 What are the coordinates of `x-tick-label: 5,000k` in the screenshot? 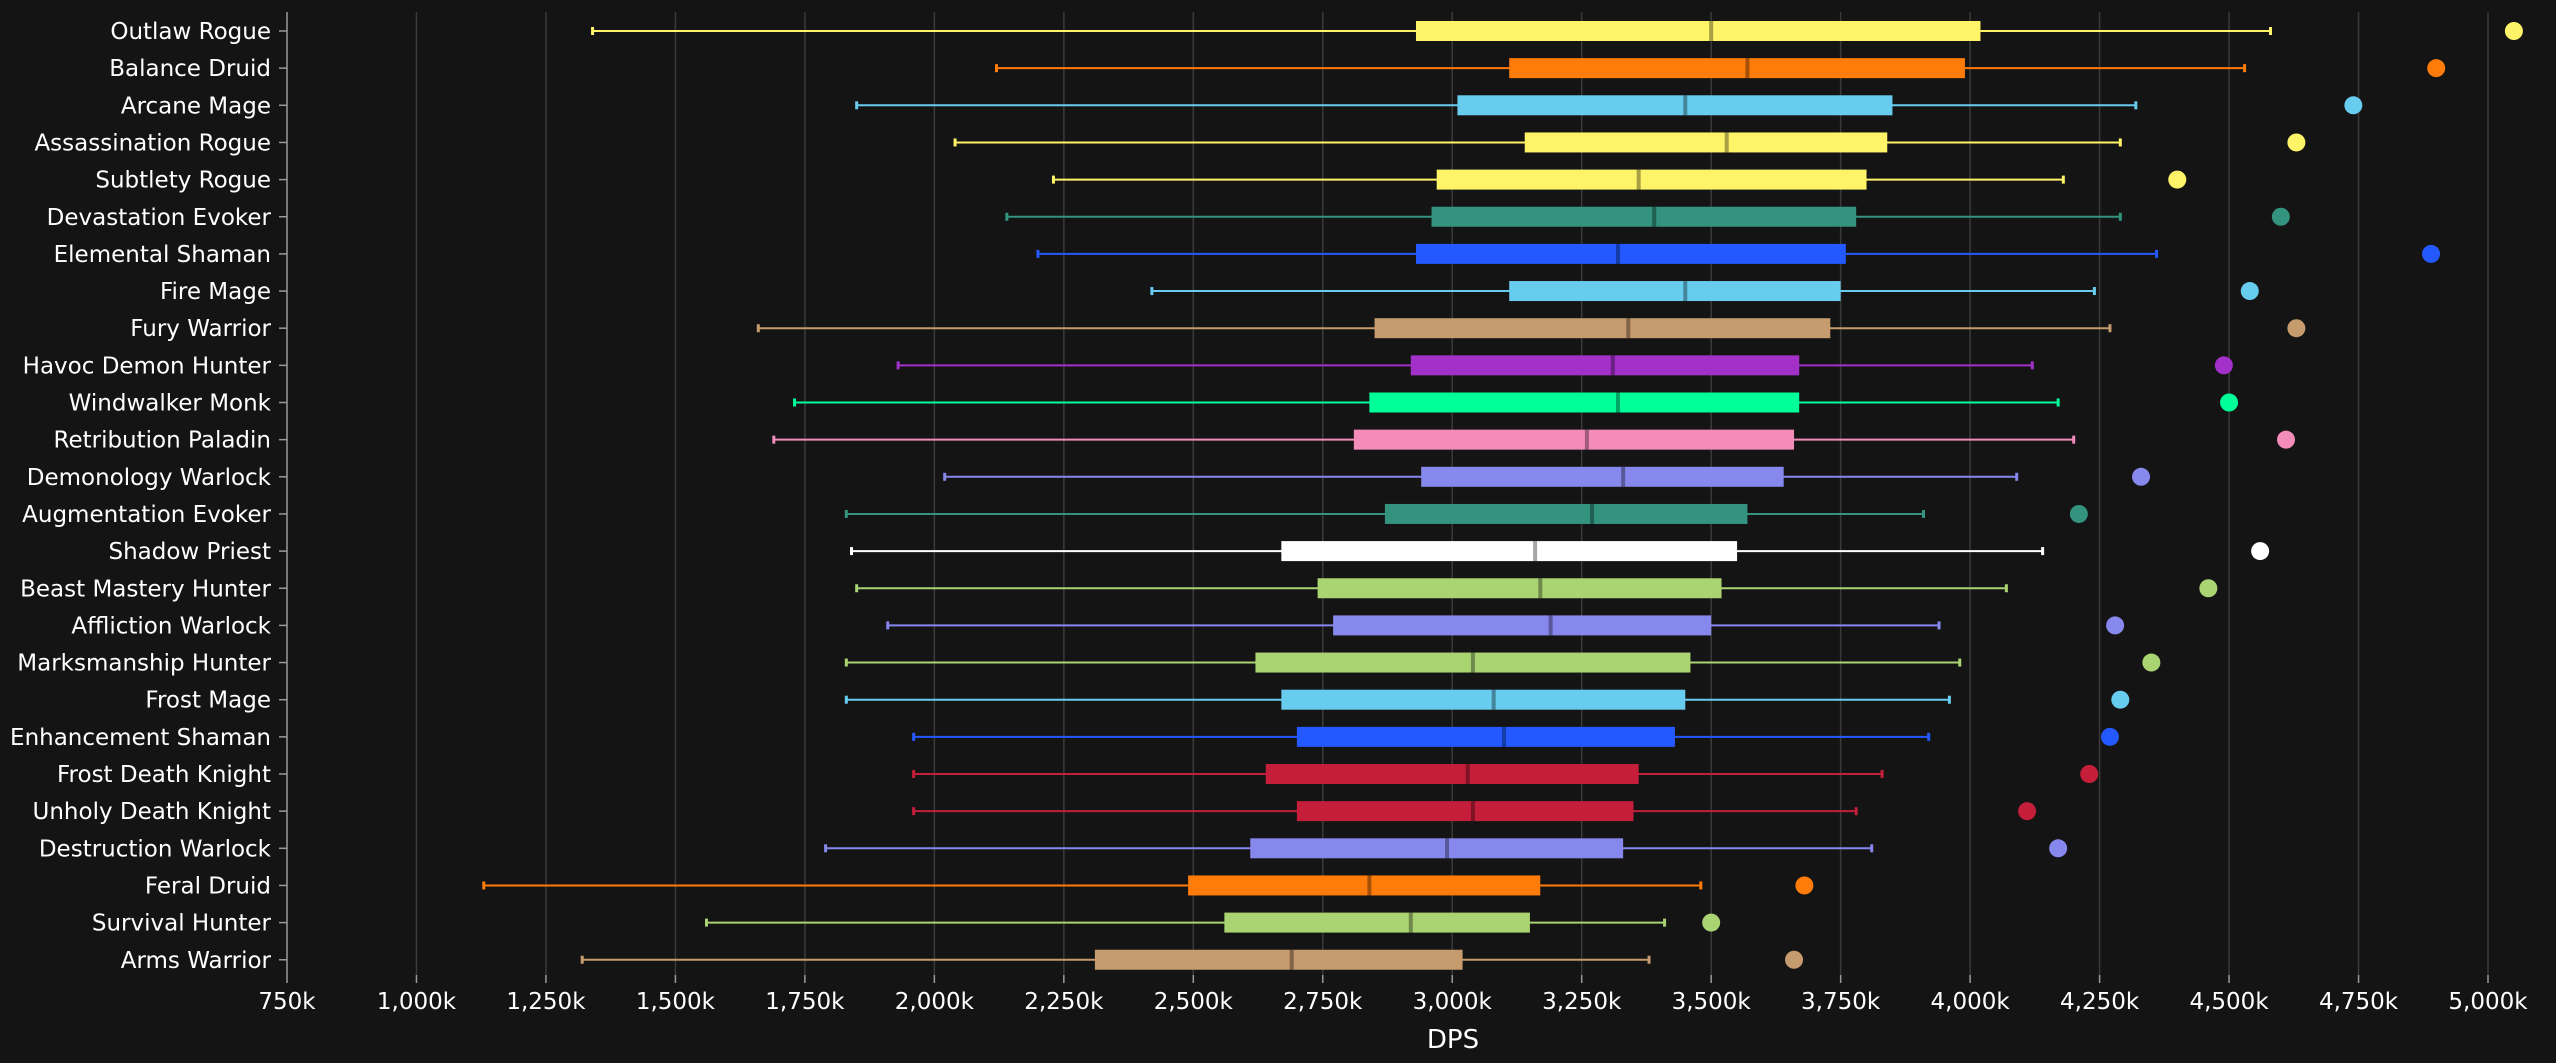 It's located at (2488, 1002).